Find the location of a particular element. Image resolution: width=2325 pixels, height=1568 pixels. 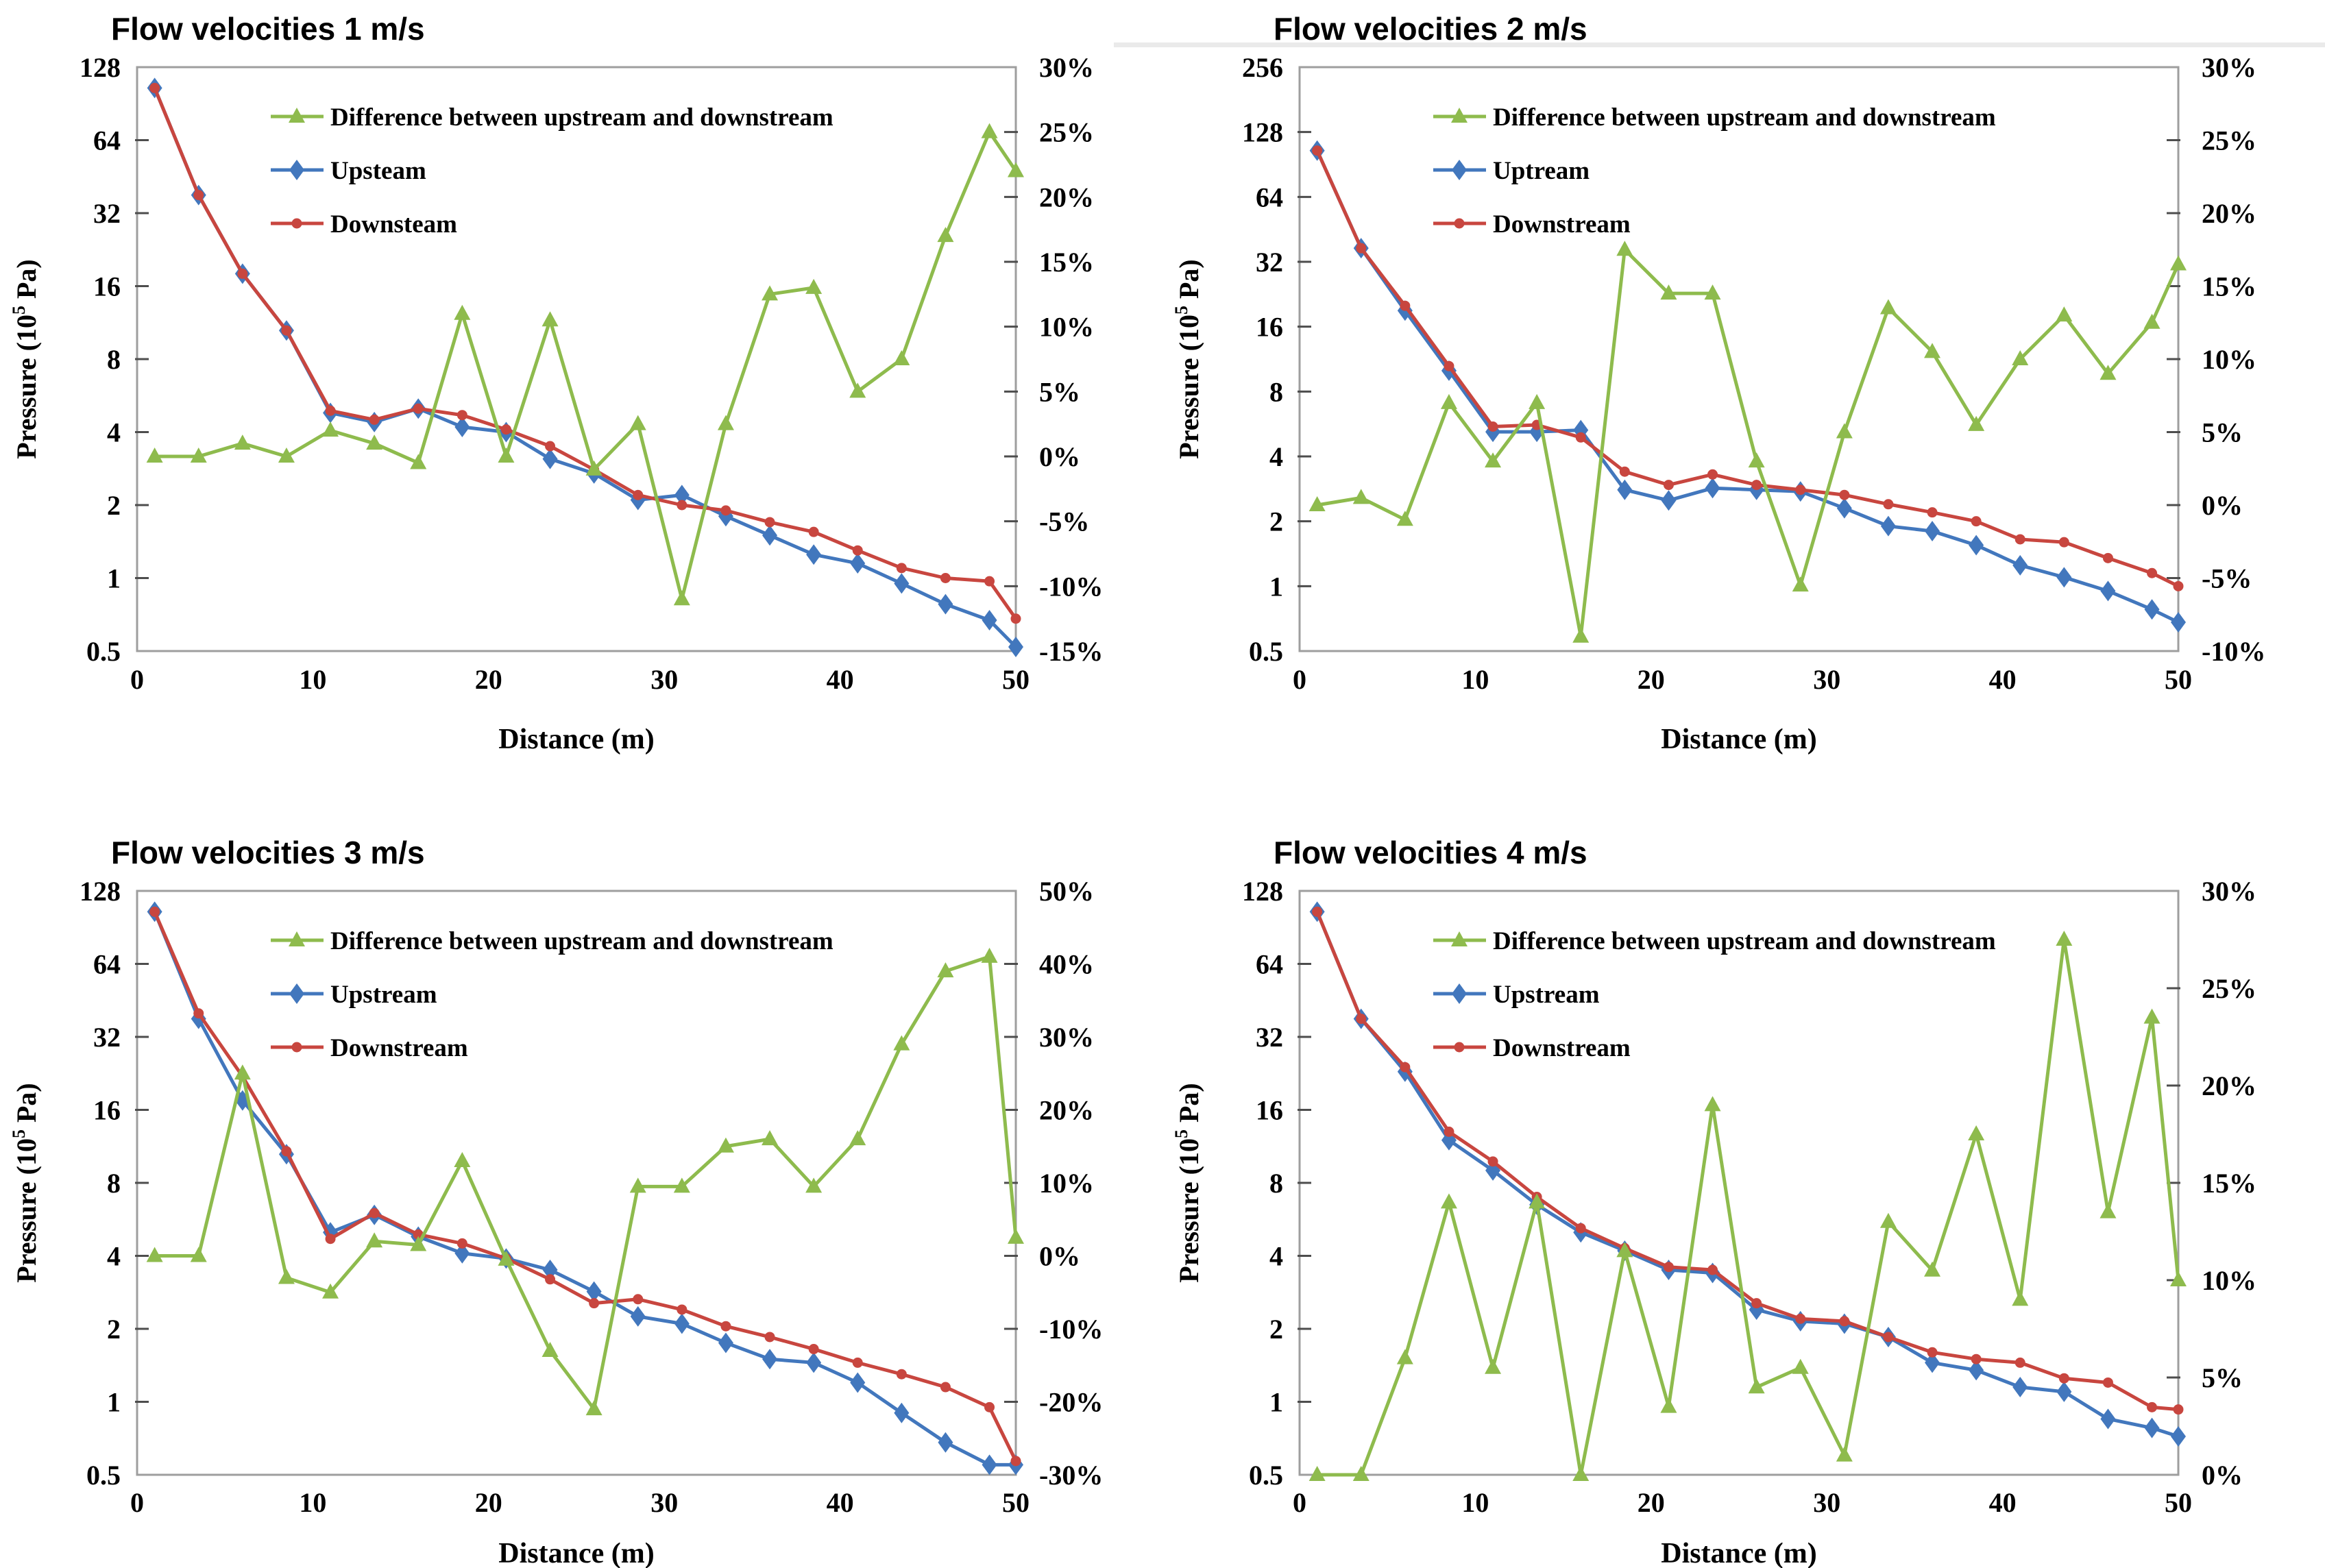

legend-label: Upsteam is located at coordinates (378, 171).